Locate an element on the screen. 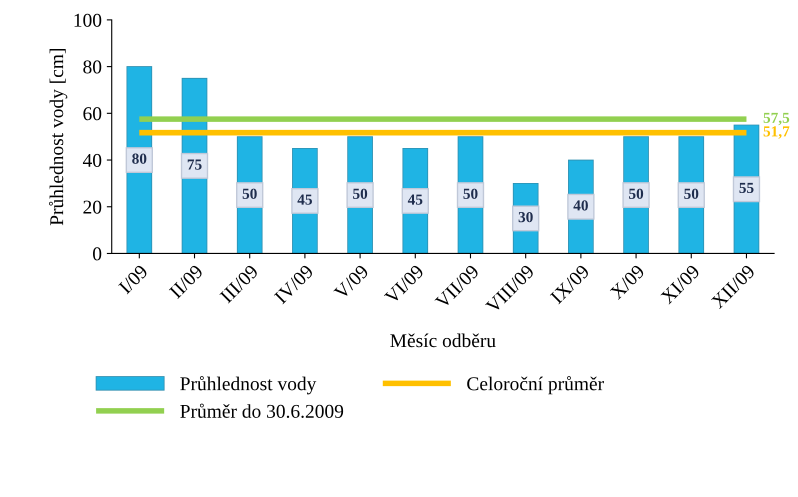  data-label: 57,5 is located at coordinates (777, 119).